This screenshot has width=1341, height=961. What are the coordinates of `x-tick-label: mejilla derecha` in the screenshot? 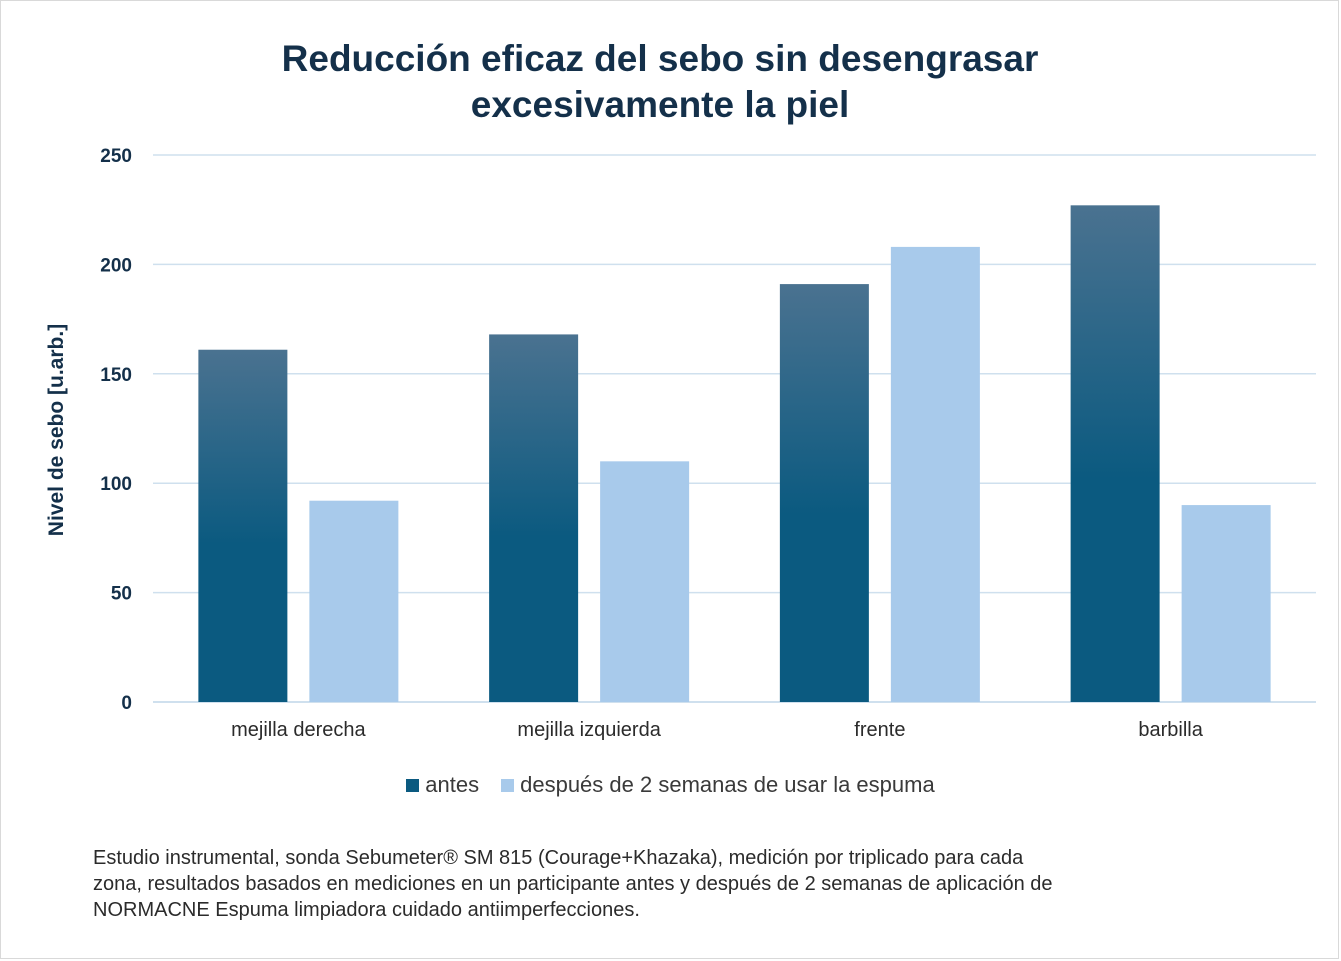 It's located at (298, 730).